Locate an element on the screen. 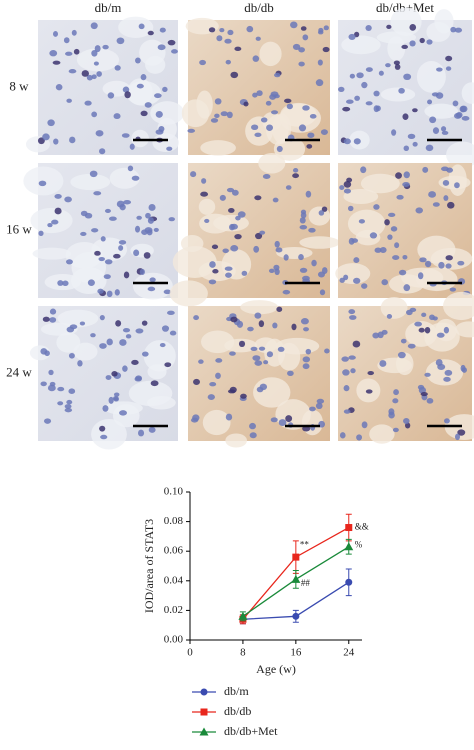 The width and height of the screenshot is (474, 750). y-tick-label: 0.06 is located at coordinates (174, 551).